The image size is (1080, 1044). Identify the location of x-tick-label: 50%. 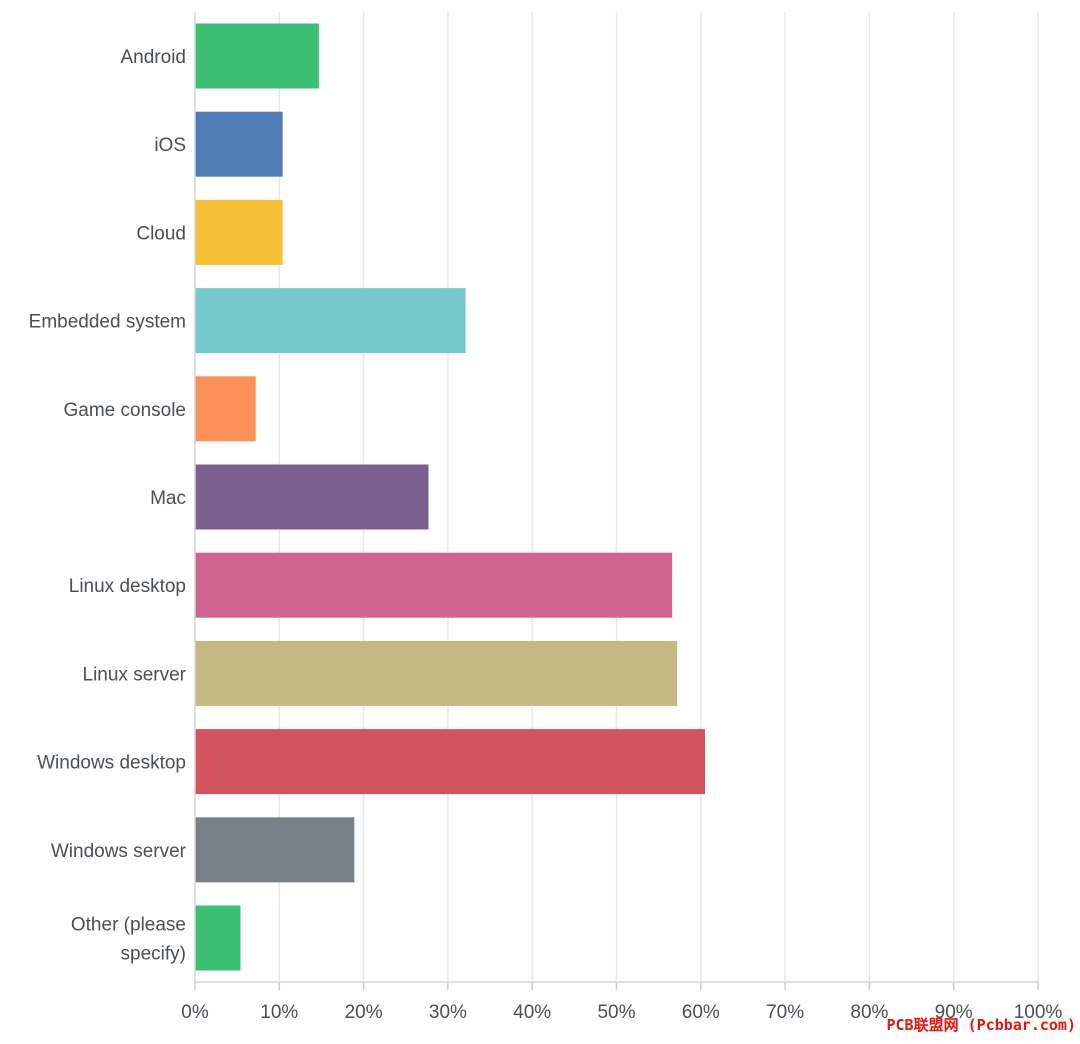
(616, 1012).